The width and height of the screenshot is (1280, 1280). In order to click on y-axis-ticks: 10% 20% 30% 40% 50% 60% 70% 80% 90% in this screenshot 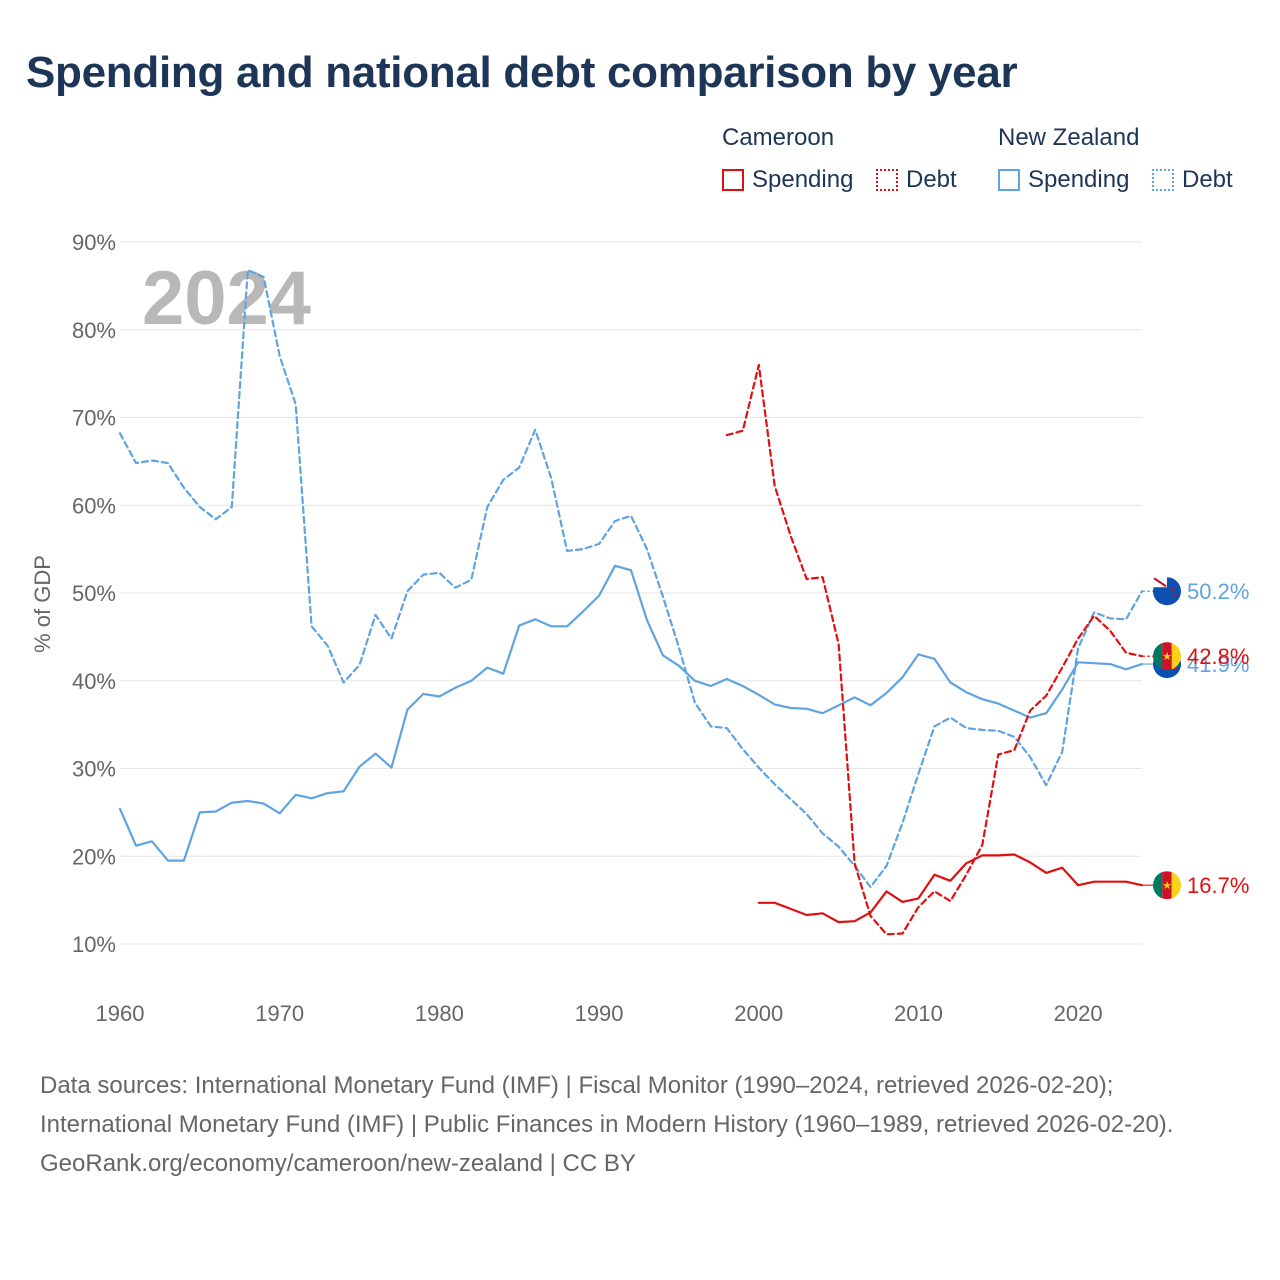, I will do `click(94, 593)`.